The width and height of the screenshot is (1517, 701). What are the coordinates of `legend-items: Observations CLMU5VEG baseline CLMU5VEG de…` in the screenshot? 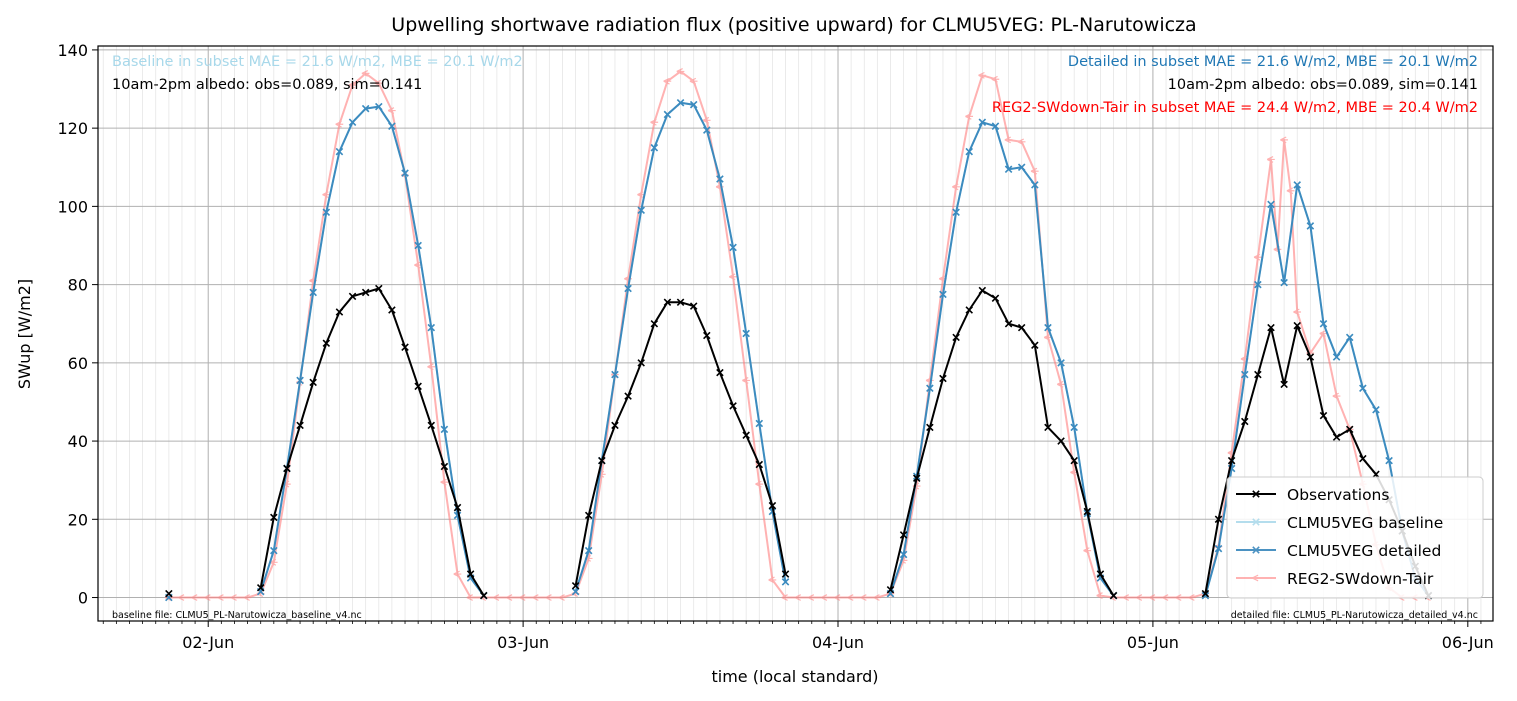 It's located at (1339, 537).